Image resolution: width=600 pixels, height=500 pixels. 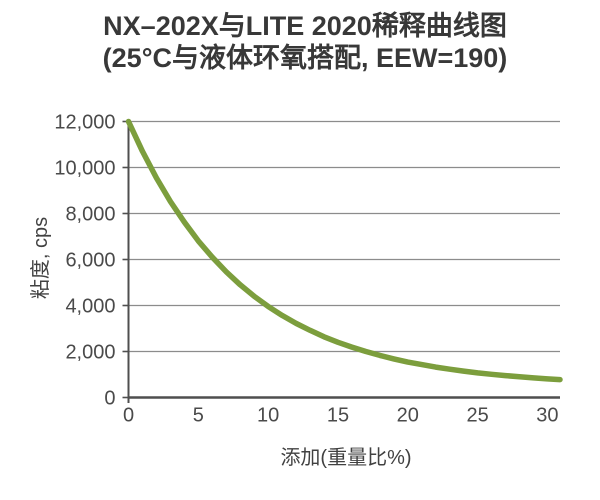 What do you see at coordinates (128, 416) in the screenshot?
I see `x-tick-label: 0` at bounding box center [128, 416].